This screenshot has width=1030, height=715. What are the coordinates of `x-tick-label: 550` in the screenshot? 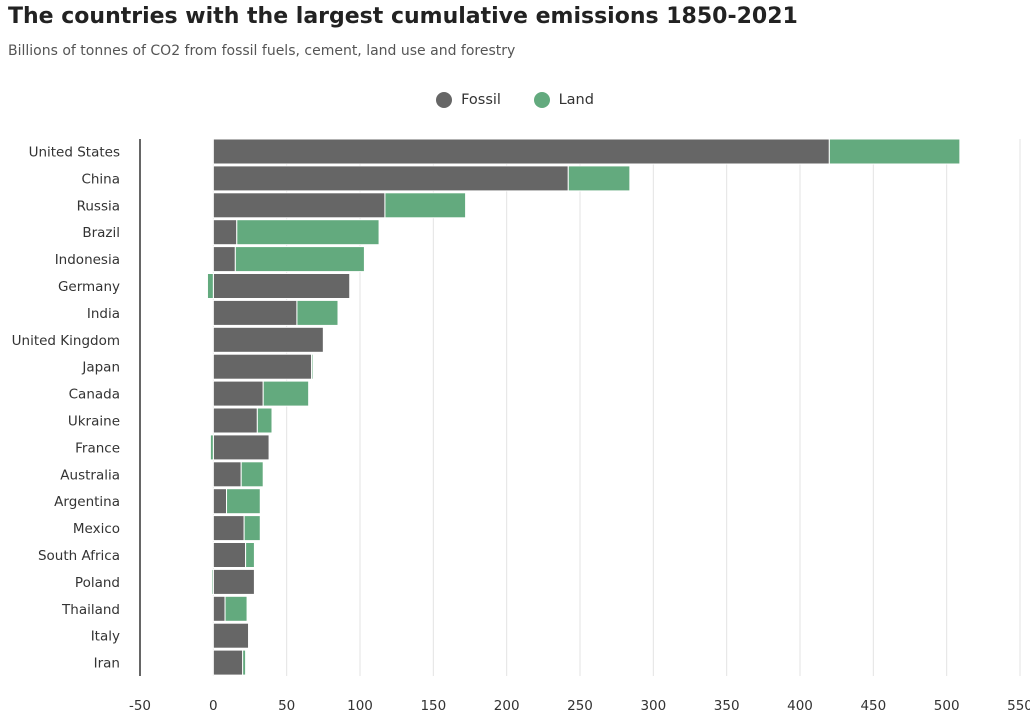 It's located at (1018, 706).